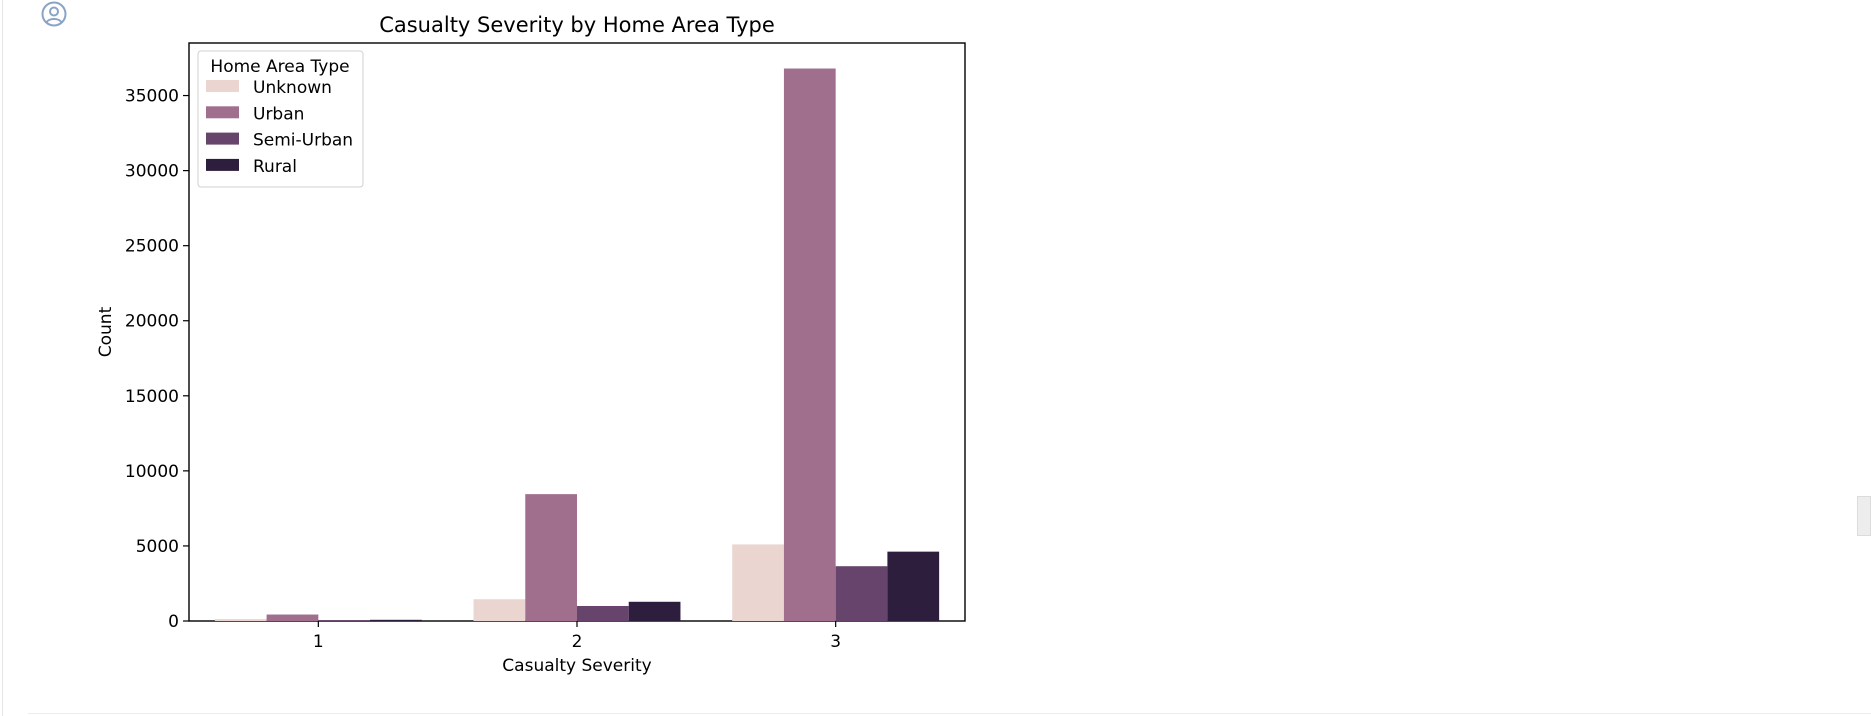  What do you see at coordinates (173, 622) in the screenshot?
I see `y-tick-label: 0` at bounding box center [173, 622].